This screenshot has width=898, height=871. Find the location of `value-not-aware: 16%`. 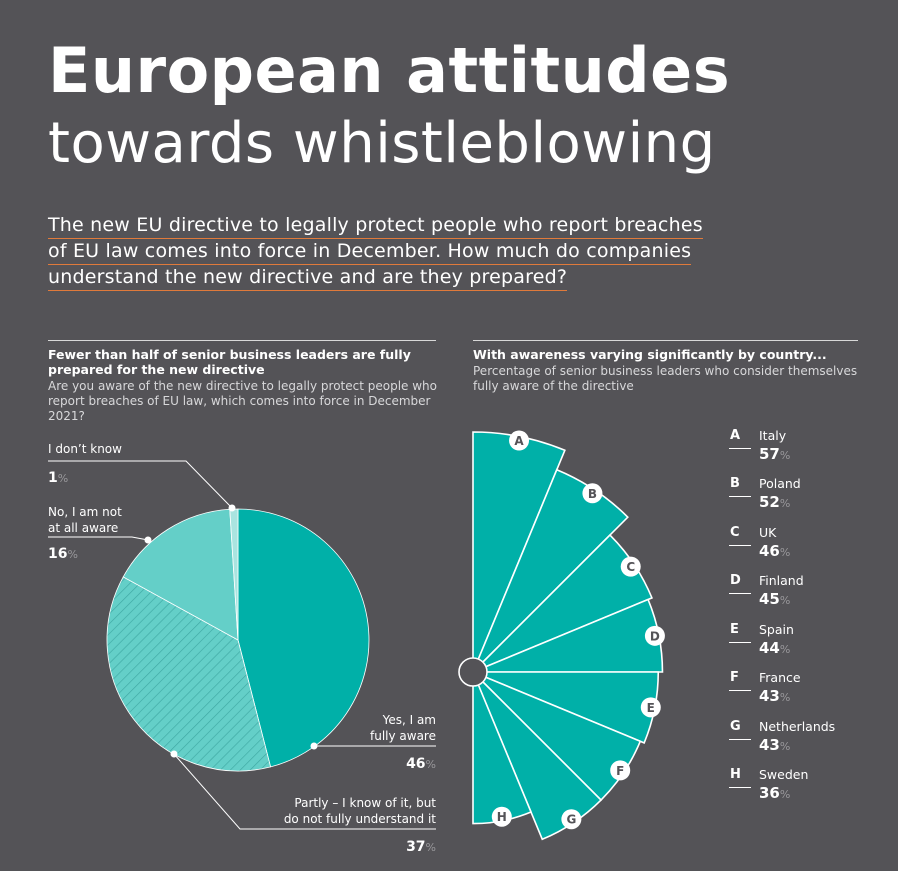

value-not-aware: 16% is located at coordinates (63, 554).